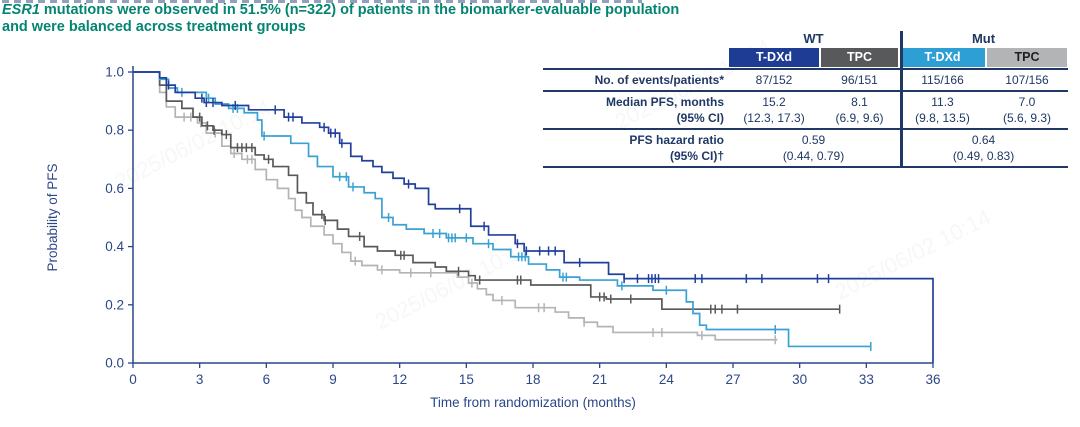 The width and height of the screenshot is (1080, 427). What do you see at coordinates (114, 130) in the screenshot?
I see `svg-text: 0.8` at bounding box center [114, 130].